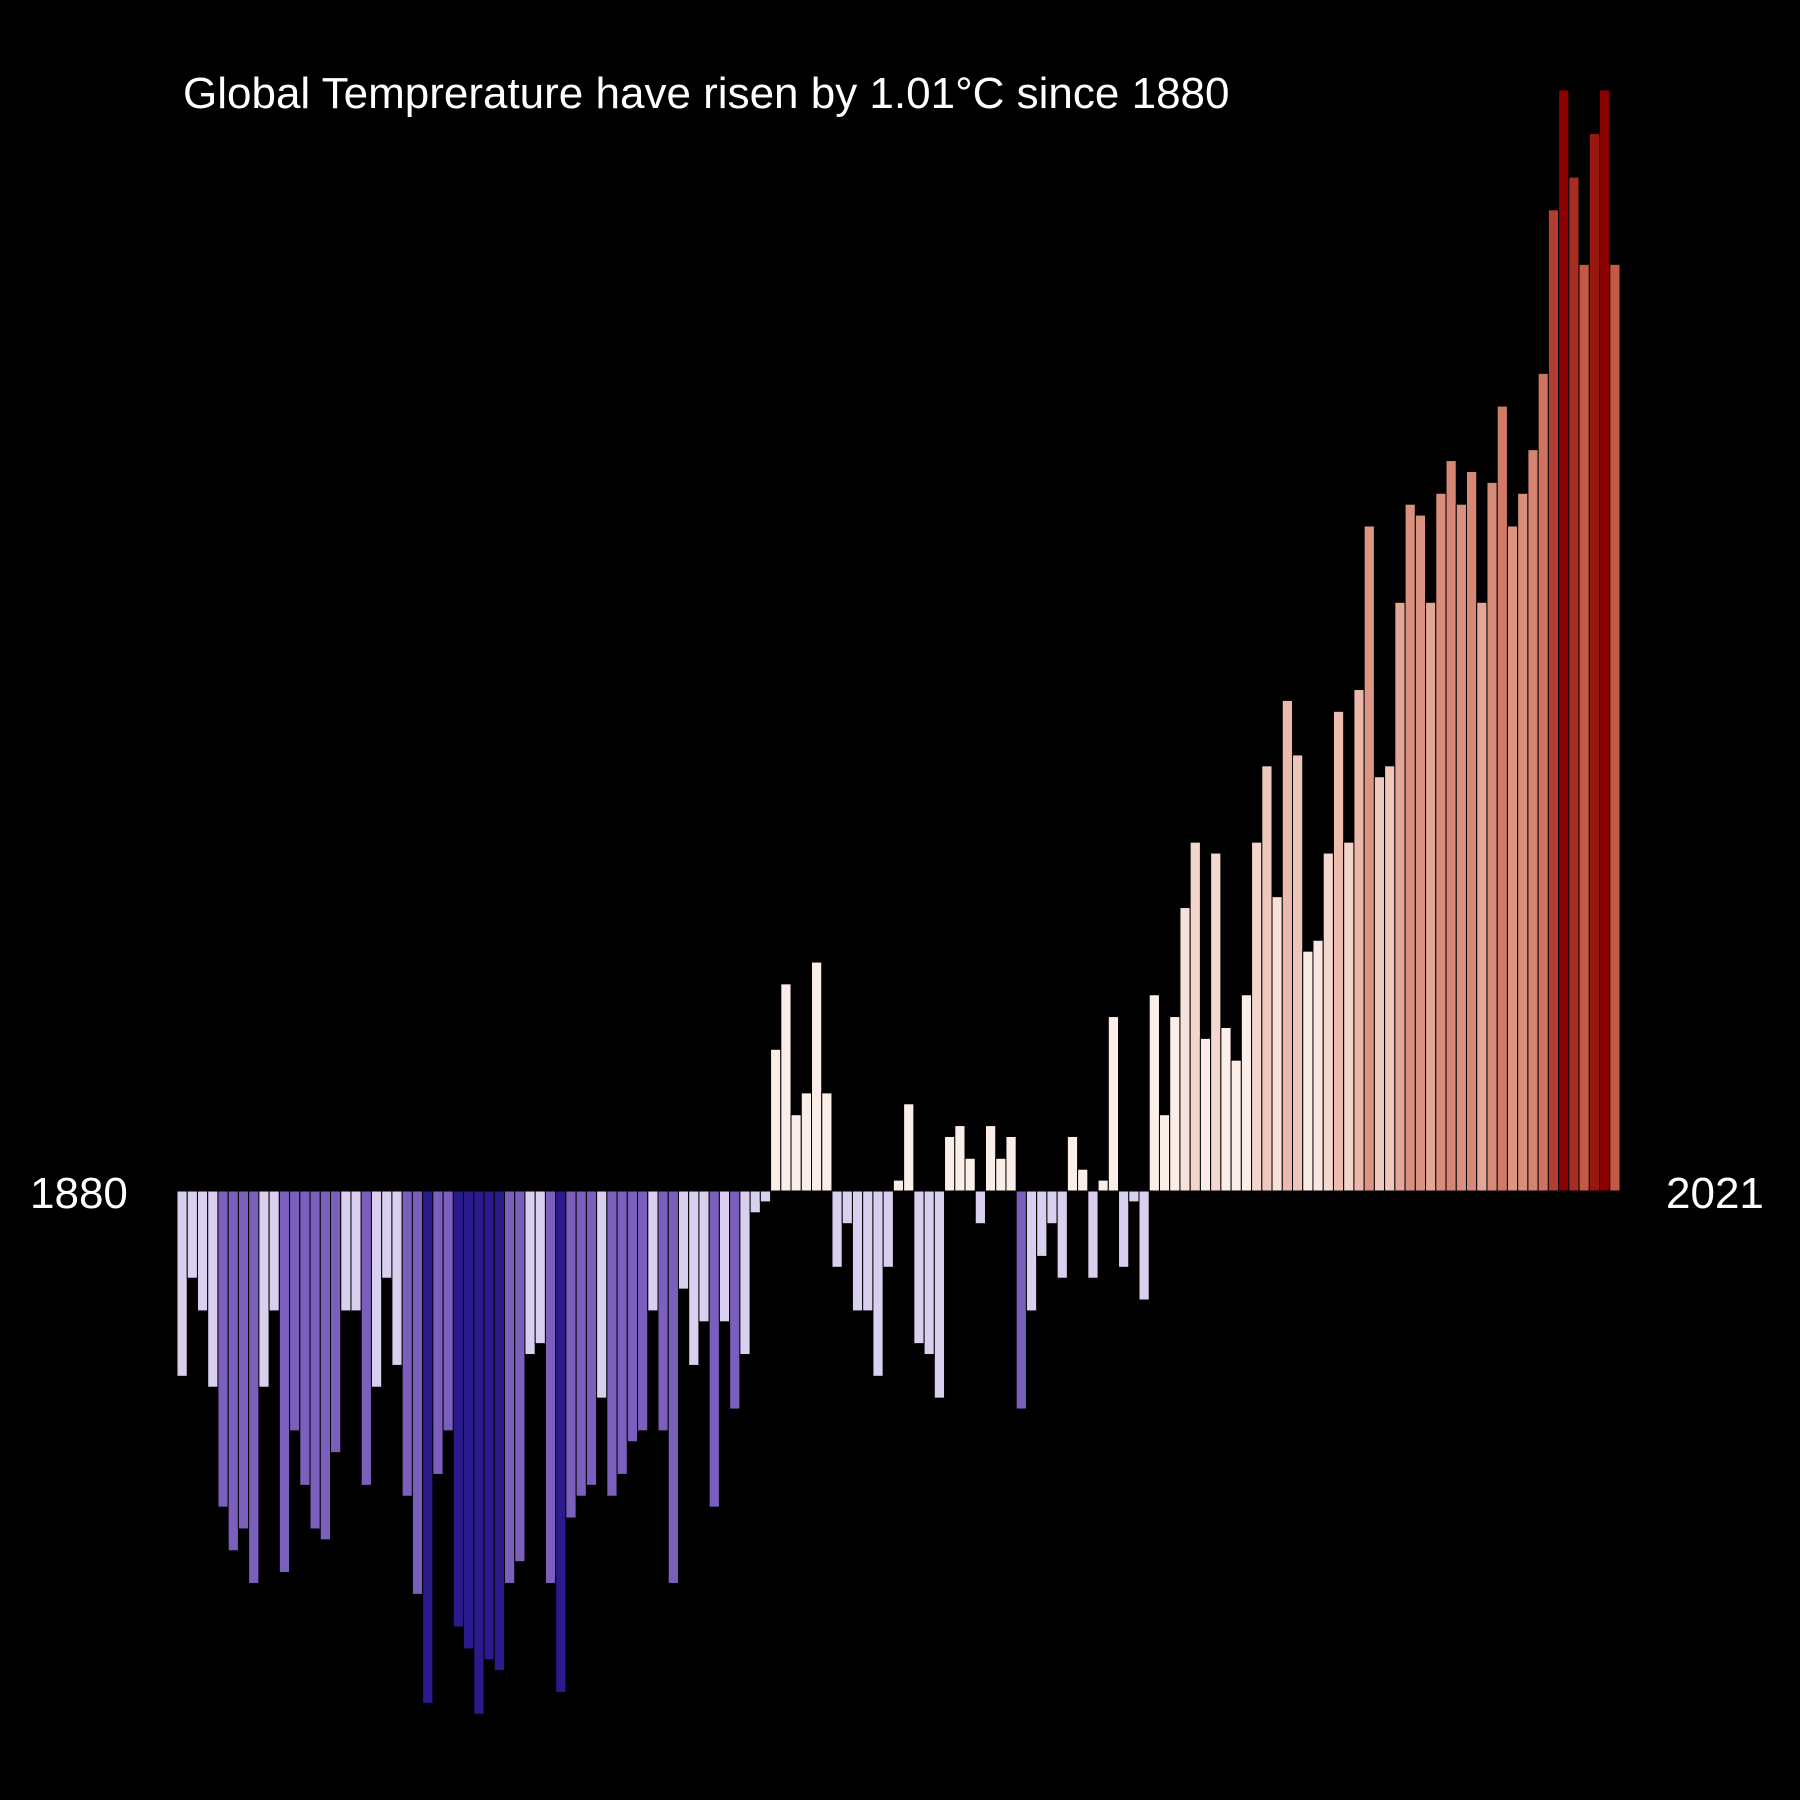  I want to click on bar-1946, so click(857, 1251).